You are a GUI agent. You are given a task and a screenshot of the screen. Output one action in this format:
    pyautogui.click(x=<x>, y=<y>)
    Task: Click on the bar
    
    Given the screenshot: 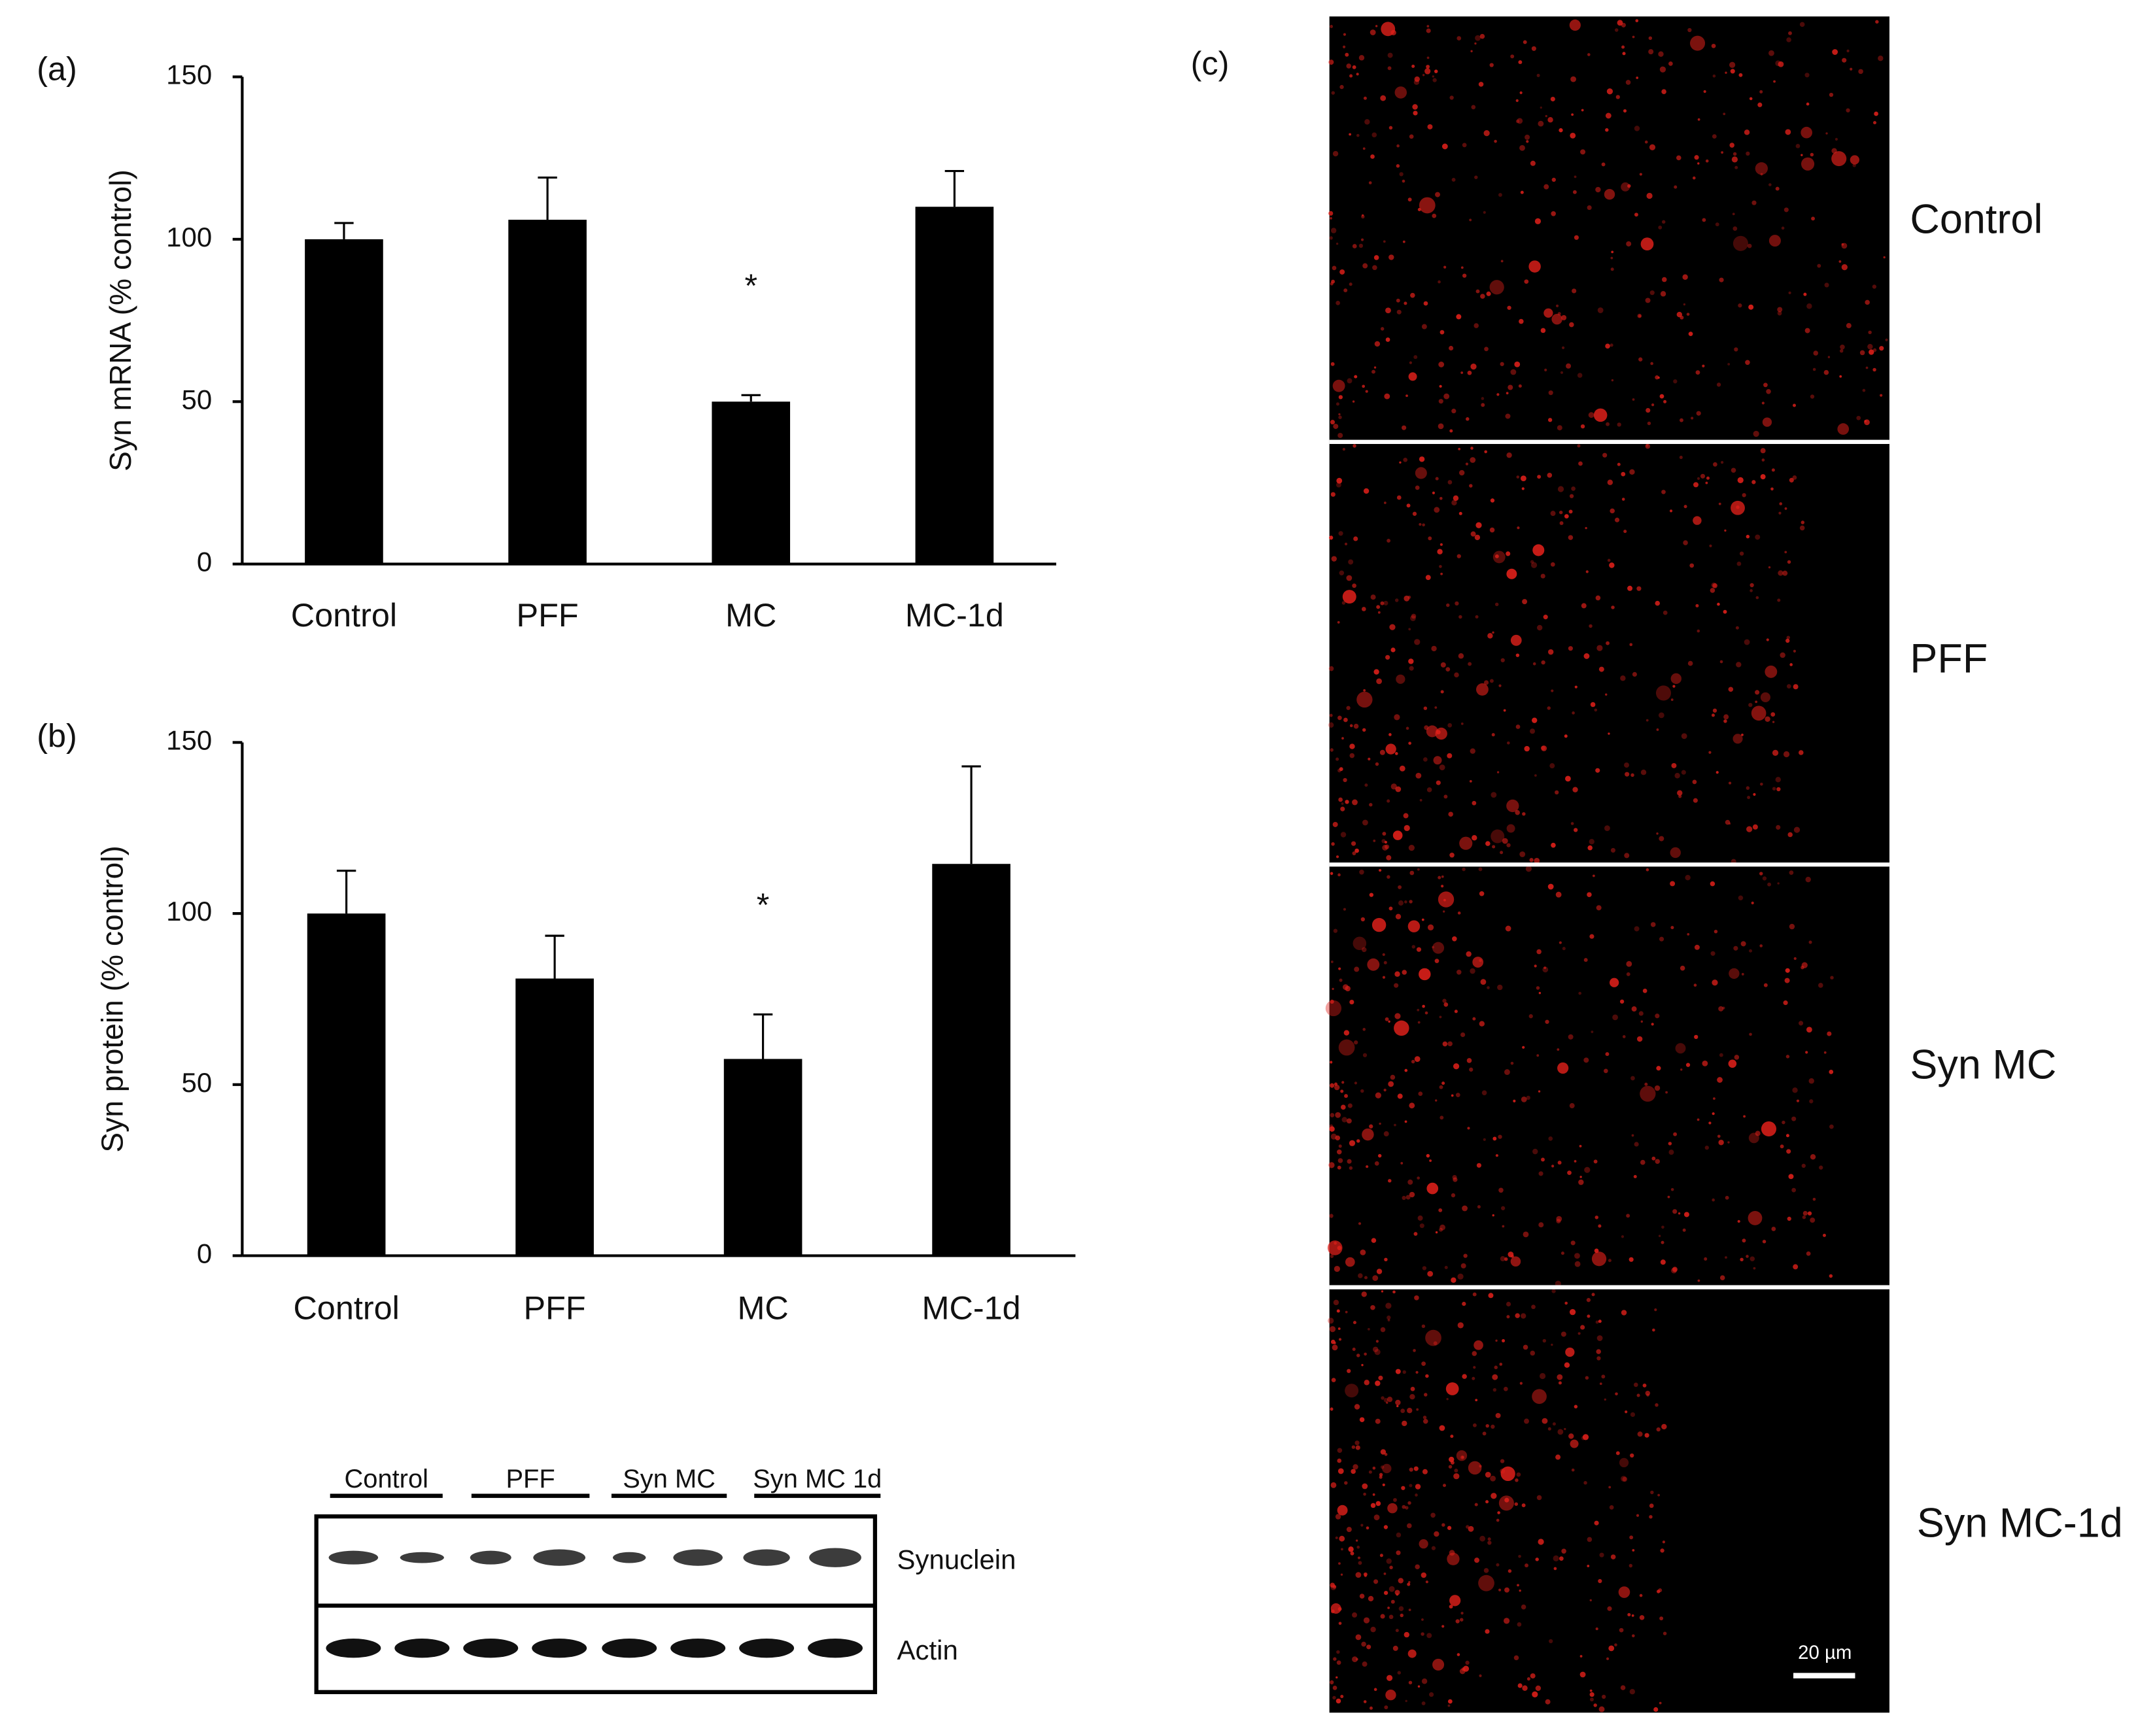 What is the action you would take?
    pyautogui.click(x=346, y=1084)
    